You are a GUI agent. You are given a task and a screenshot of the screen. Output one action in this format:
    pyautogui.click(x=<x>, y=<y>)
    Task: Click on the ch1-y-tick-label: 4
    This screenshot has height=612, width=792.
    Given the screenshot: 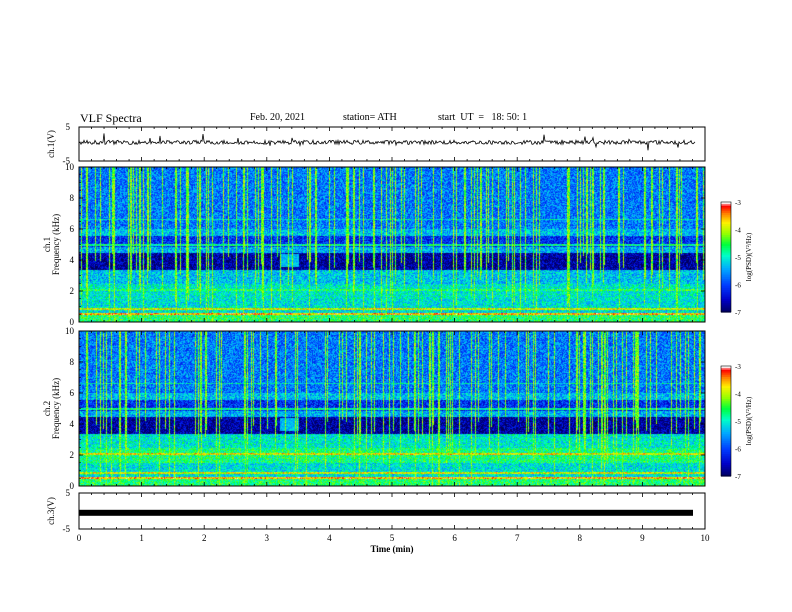 What is the action you would take?
    pyautogui.click(x=72, y=260)
    